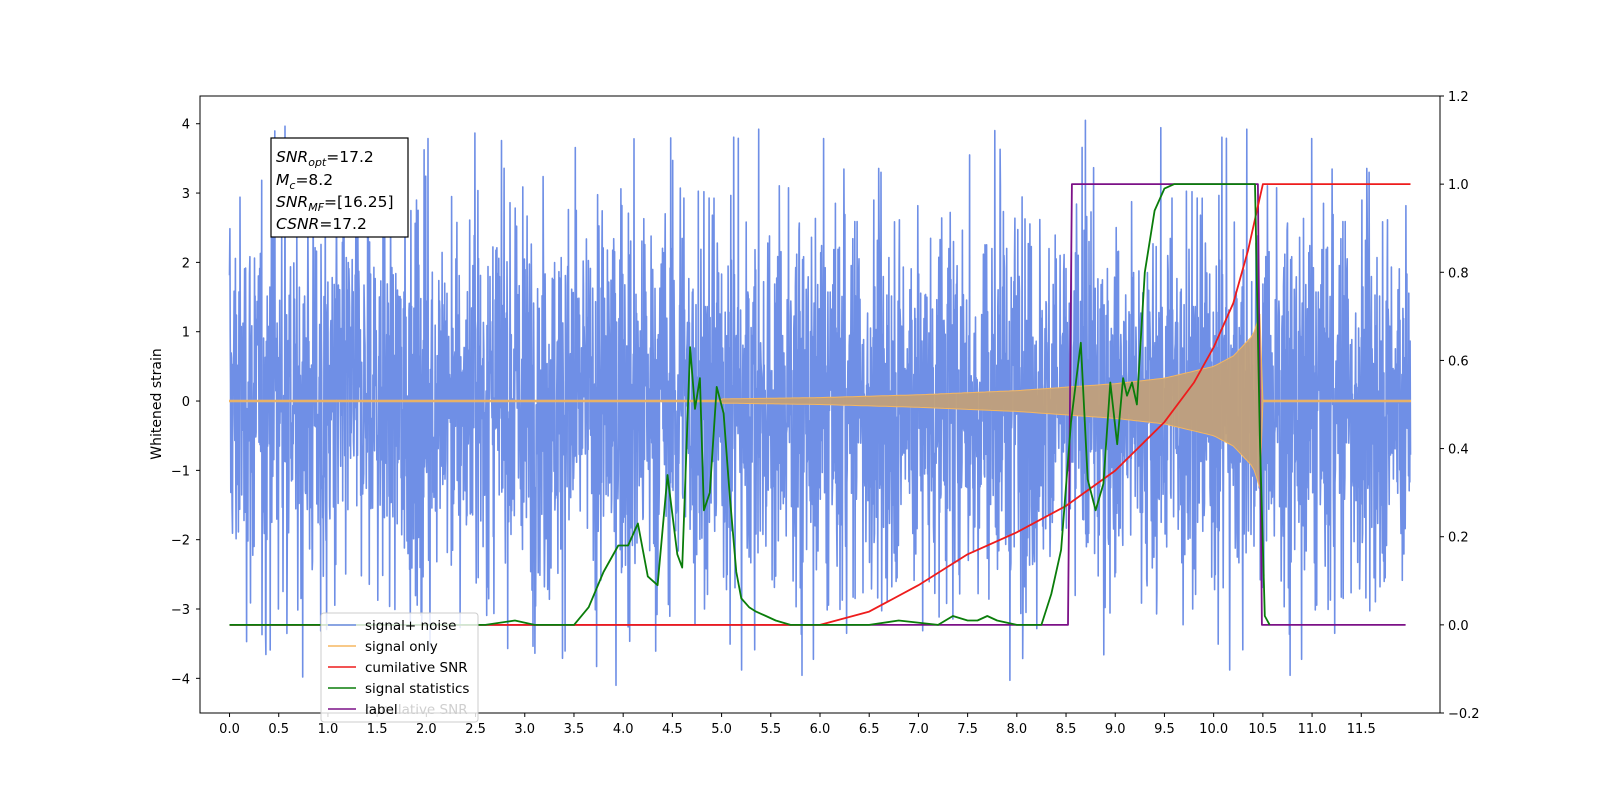 The height and width of the screenshot is (800, 1600). I want to click on x-tick-label: 1.0, so click(328, 729).